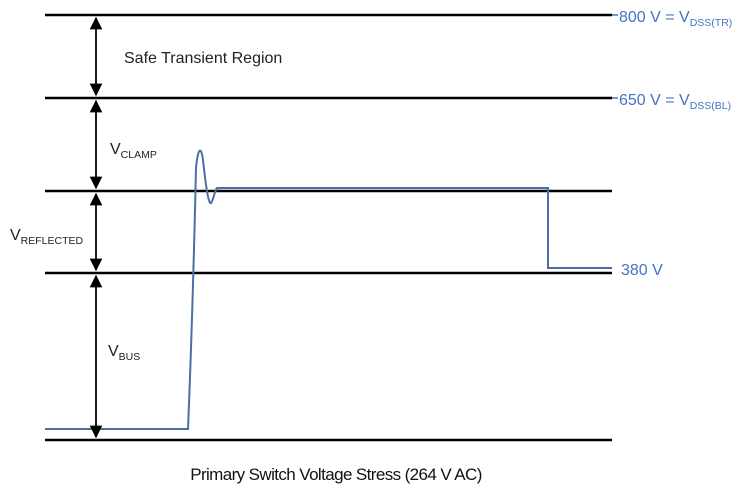 This screenshot has height=488, width=746. I want to click on level-label-380v: 380 V, so click(642, 270).